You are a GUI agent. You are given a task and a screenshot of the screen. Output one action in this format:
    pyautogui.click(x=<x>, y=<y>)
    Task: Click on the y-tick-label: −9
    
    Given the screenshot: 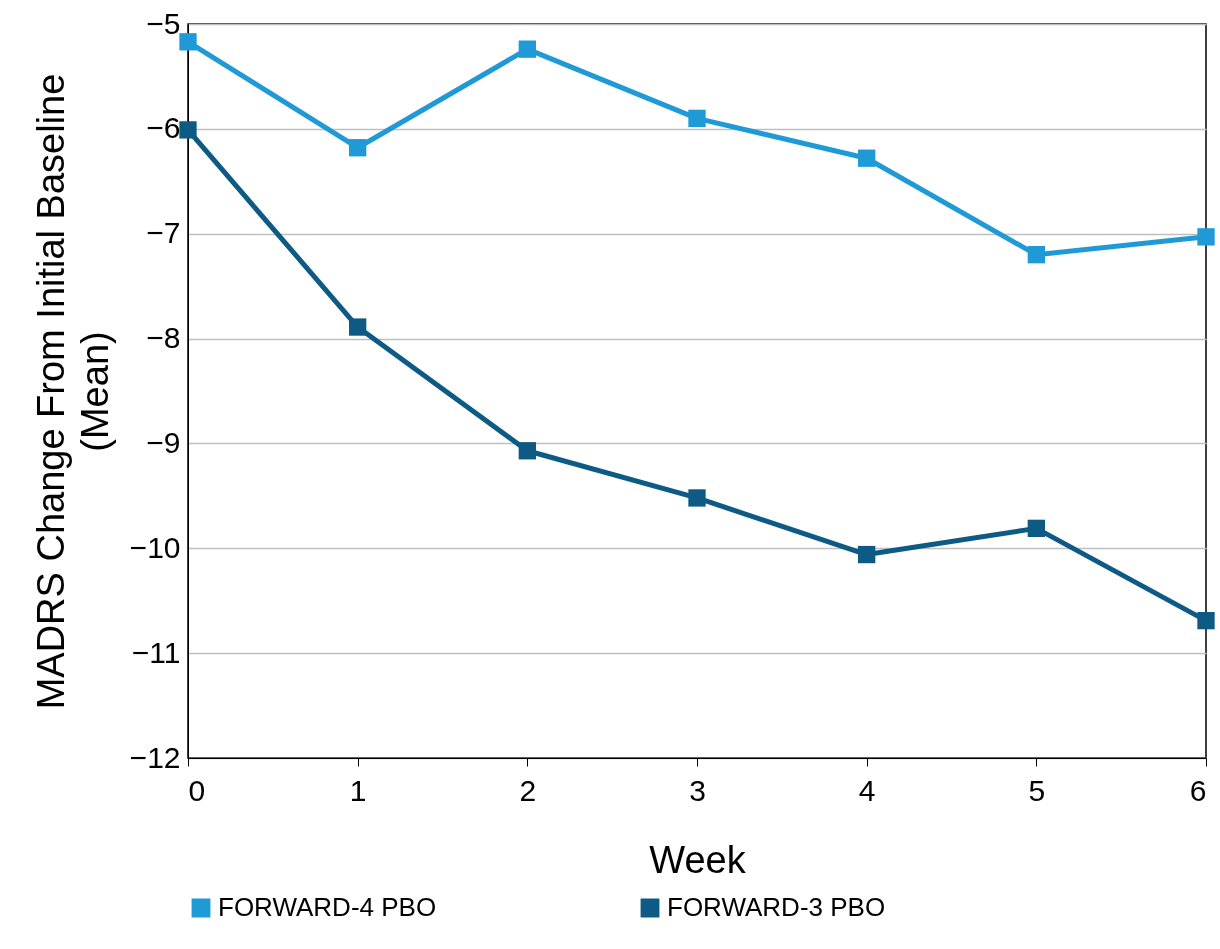 What is the action you would take?
    pyautogui.click(x=163, y=442)
    